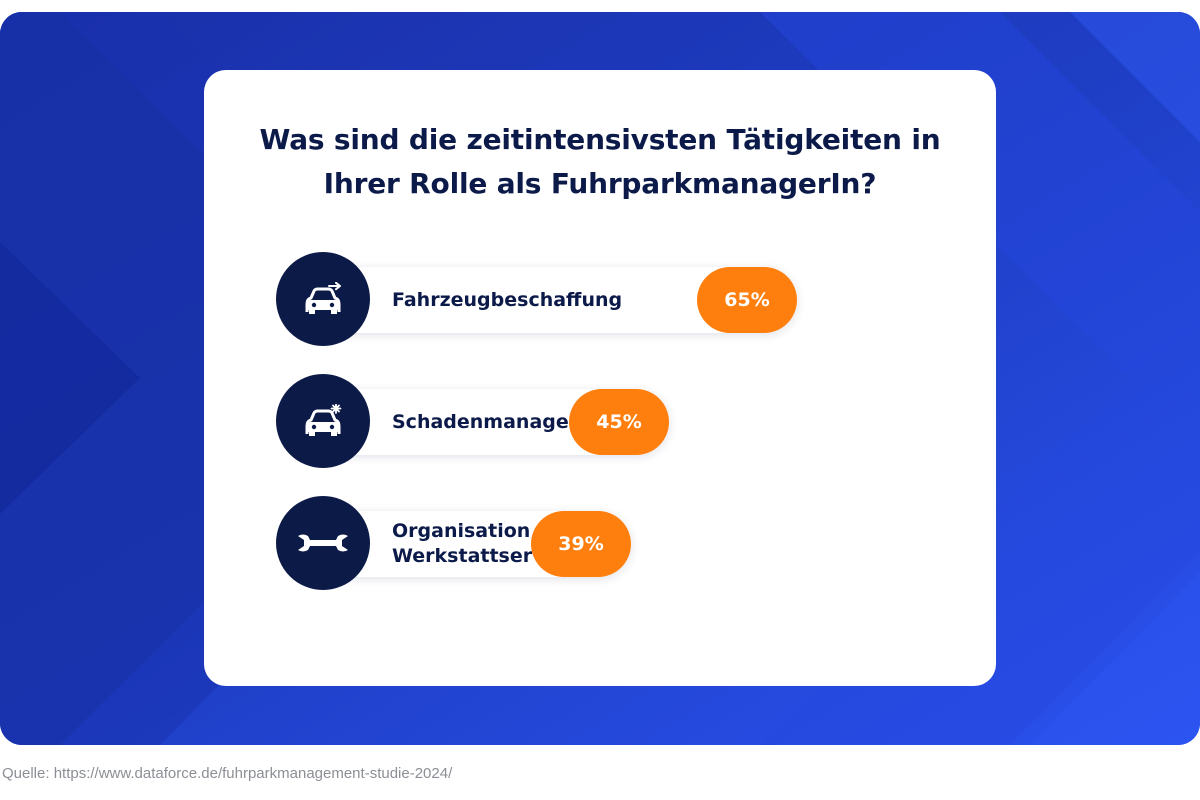  I want to click on bar-label: Fahrzeugbeschaffung, so click(507, 299).